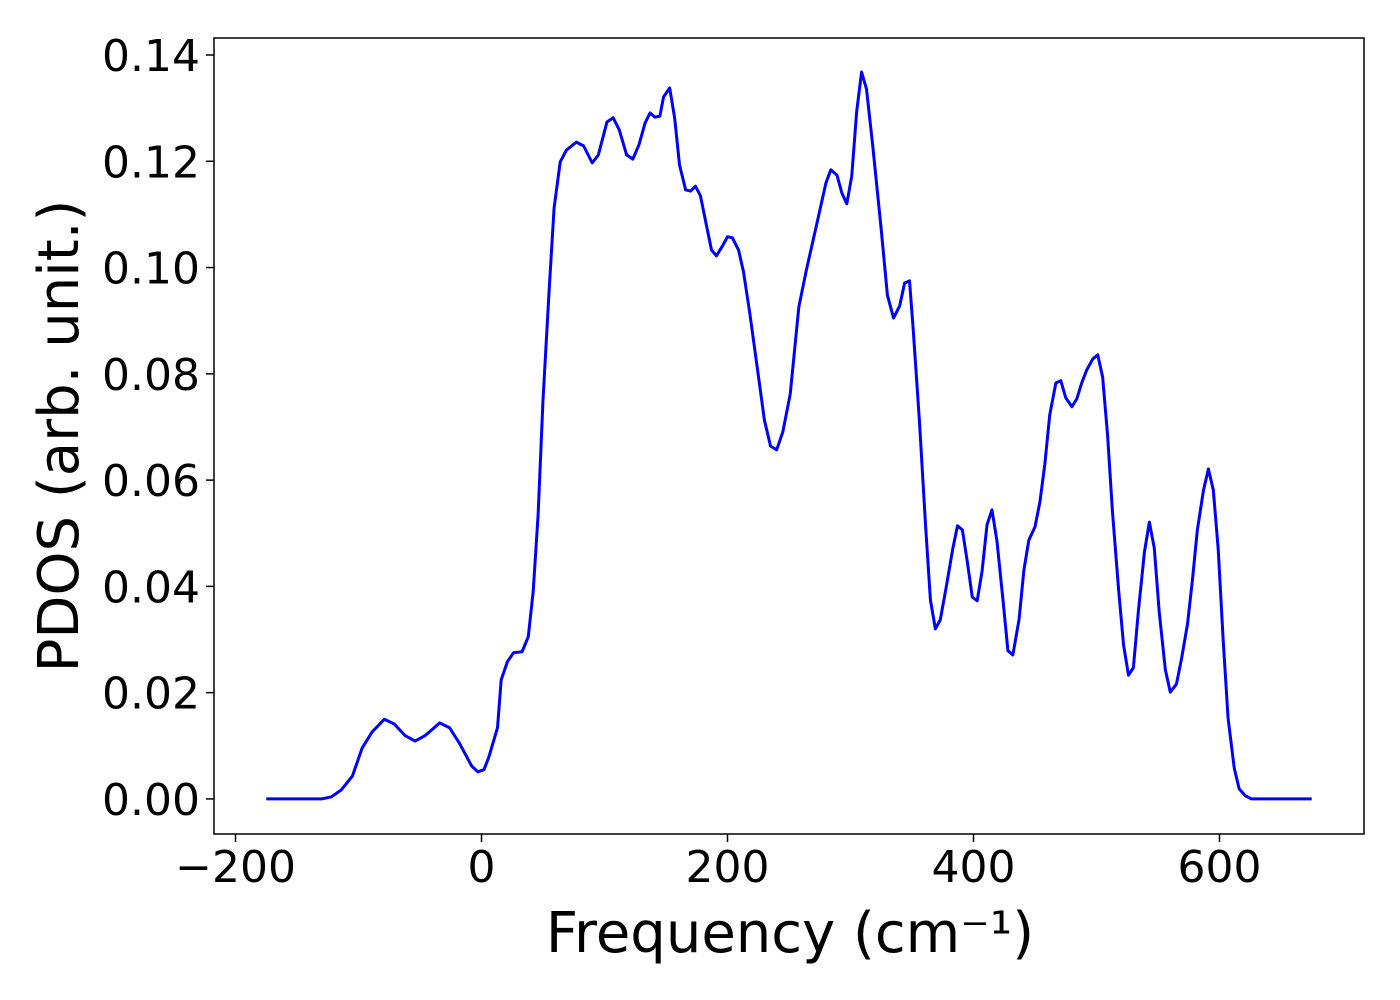 The height and width of the screenshot is (1000, 1400). Describe the element at coordinates (151, 162) in the screenshot. I see `y-tick-label: 0.12` at that location.